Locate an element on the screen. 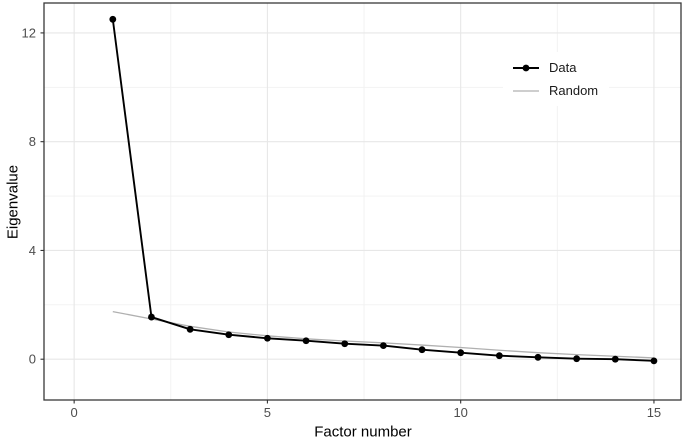 The width and height of the screenshot is (685, 442). svg-text: 15 is located at coordinates (654, 412).